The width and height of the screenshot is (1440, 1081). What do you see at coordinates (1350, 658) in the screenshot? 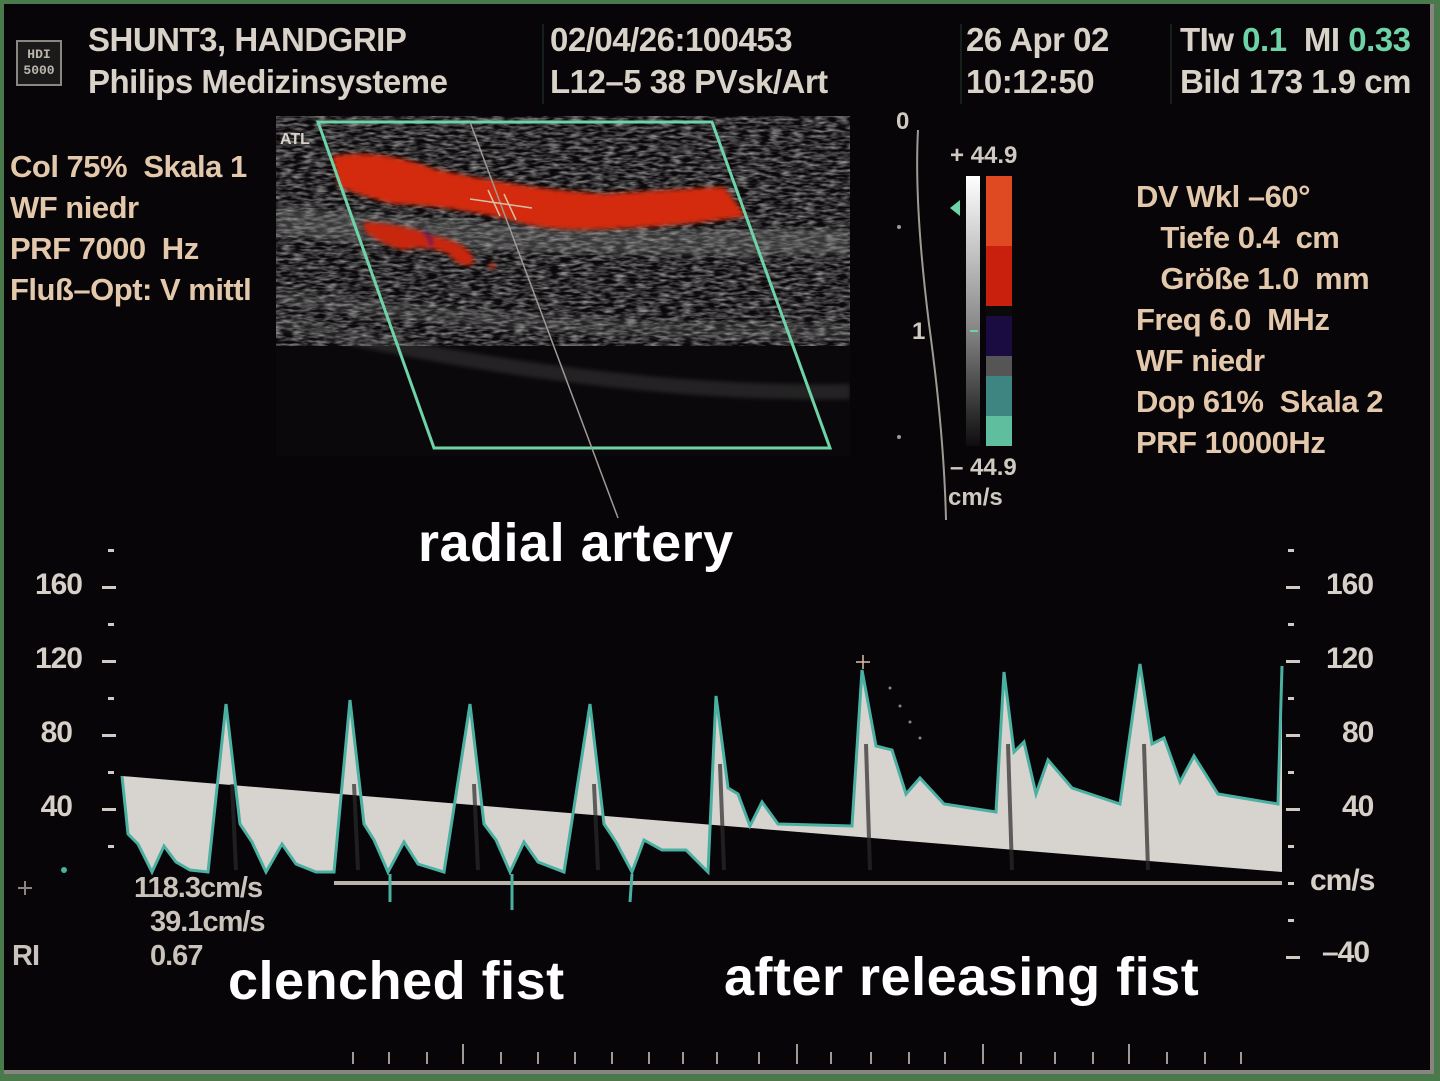
I see `right-axis-label: 120` at bounding box center [1350, 658].